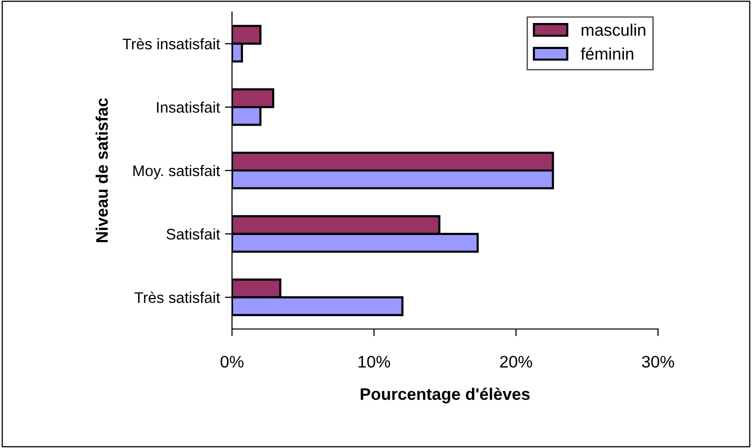 The width and height of the screenshot is (752, 448). Describe the element at coordinates (374, 362) in the screenshot. I see `x-tick-label: 10%` at that location.